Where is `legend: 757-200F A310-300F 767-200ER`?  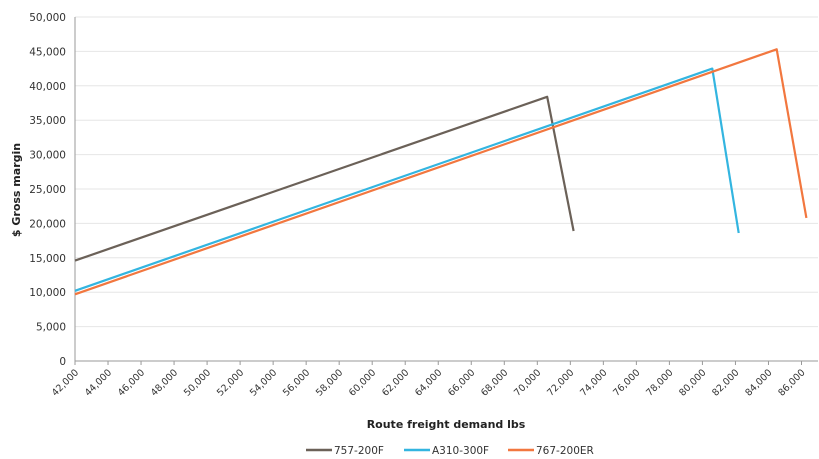
legend: 757-200F A310-300F 767-200ER is located at coordinates (450, 451).